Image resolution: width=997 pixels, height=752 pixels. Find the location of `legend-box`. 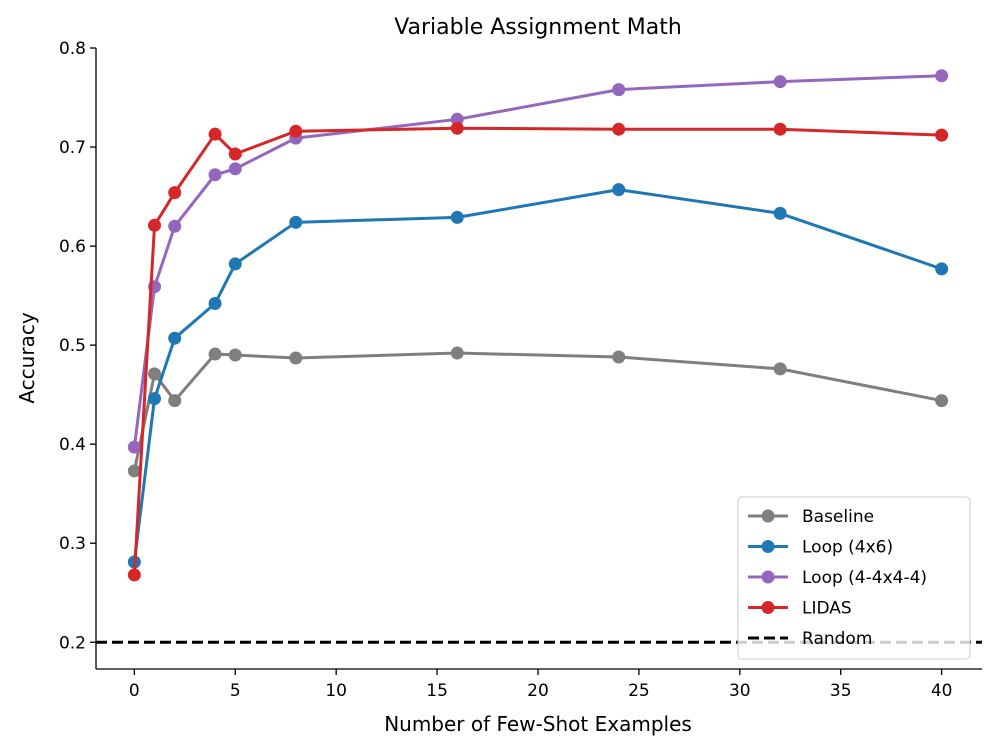

legend-box is located at coordinates (854, 578).